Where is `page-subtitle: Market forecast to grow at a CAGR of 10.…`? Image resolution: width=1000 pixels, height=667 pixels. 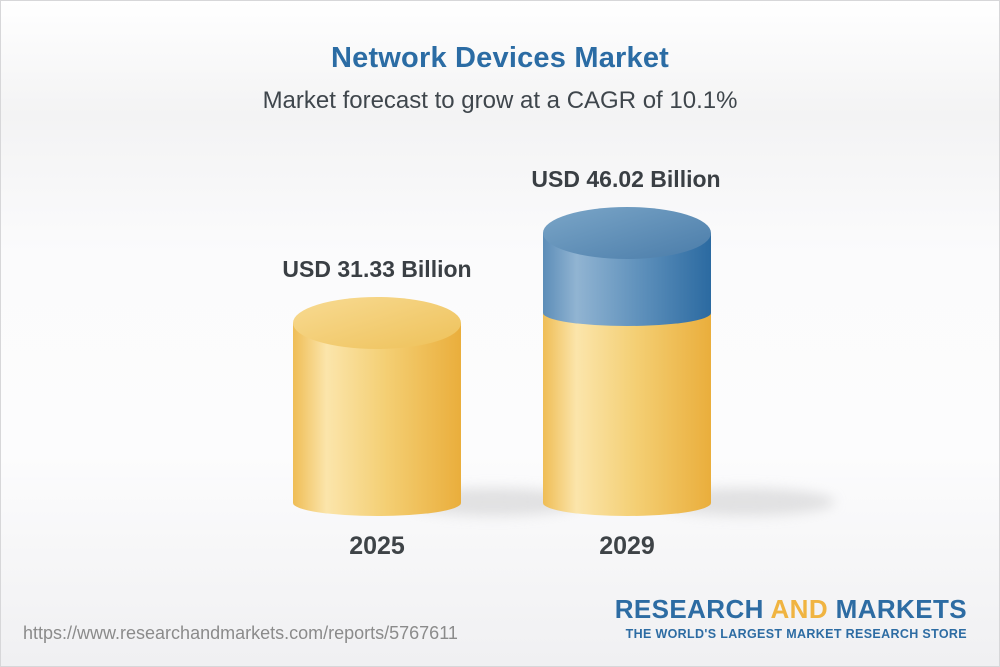
page-subtitle: Market forecast to grow at a CAGR of 10.… is located at coordinates (500, 100).